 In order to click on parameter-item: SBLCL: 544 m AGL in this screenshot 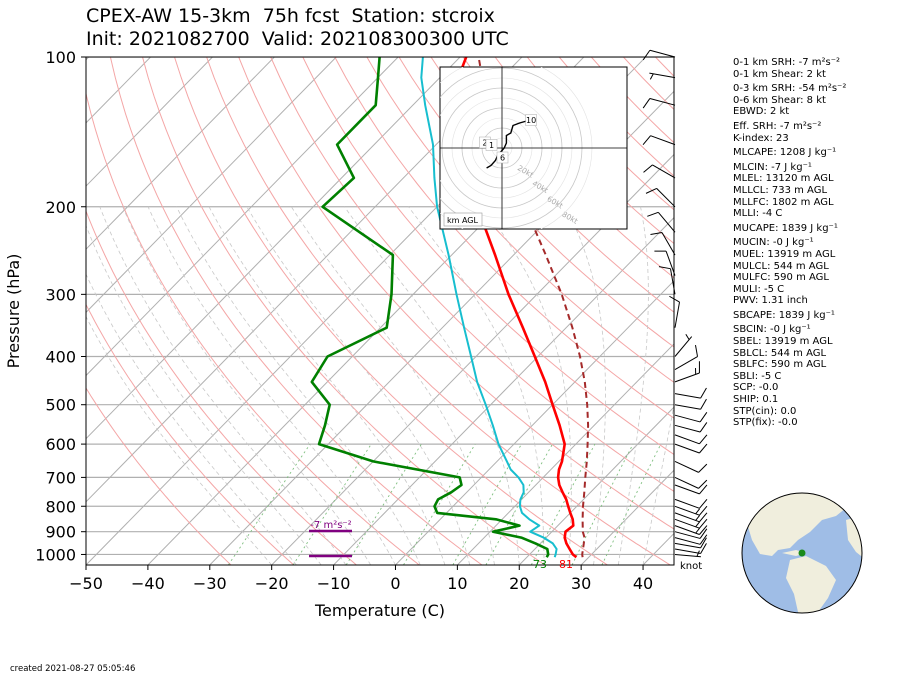, I will do `click(780, 353)`.